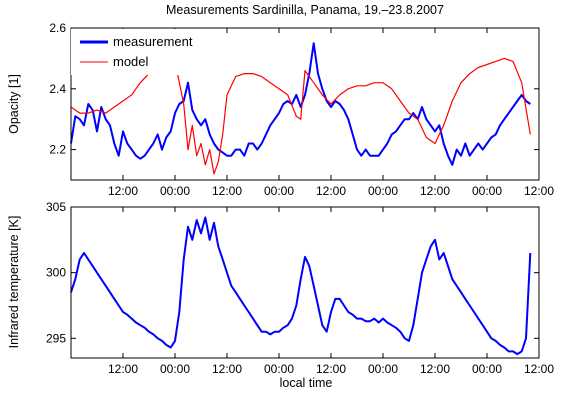  Describe the element at coordinates (131, 61) in the screenshot. I see `legend-label-model: model` at that location.